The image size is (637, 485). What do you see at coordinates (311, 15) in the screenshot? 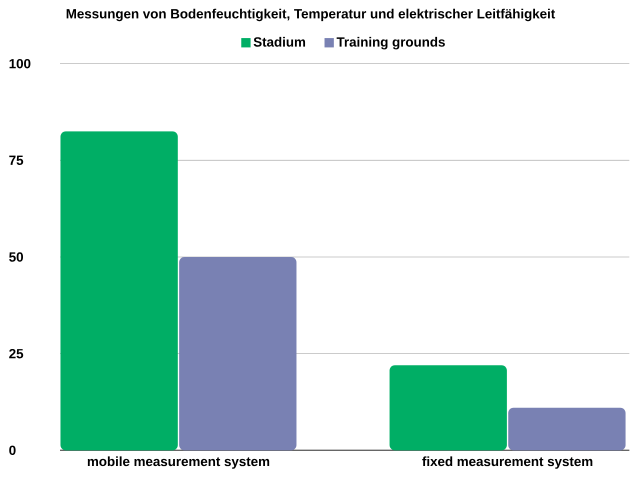
I see `chart-title: Messungen von Bodenfeuchtigkeit, Temperatur und elektrischer Leitfähigkeit` at bounding box center [311, 15].